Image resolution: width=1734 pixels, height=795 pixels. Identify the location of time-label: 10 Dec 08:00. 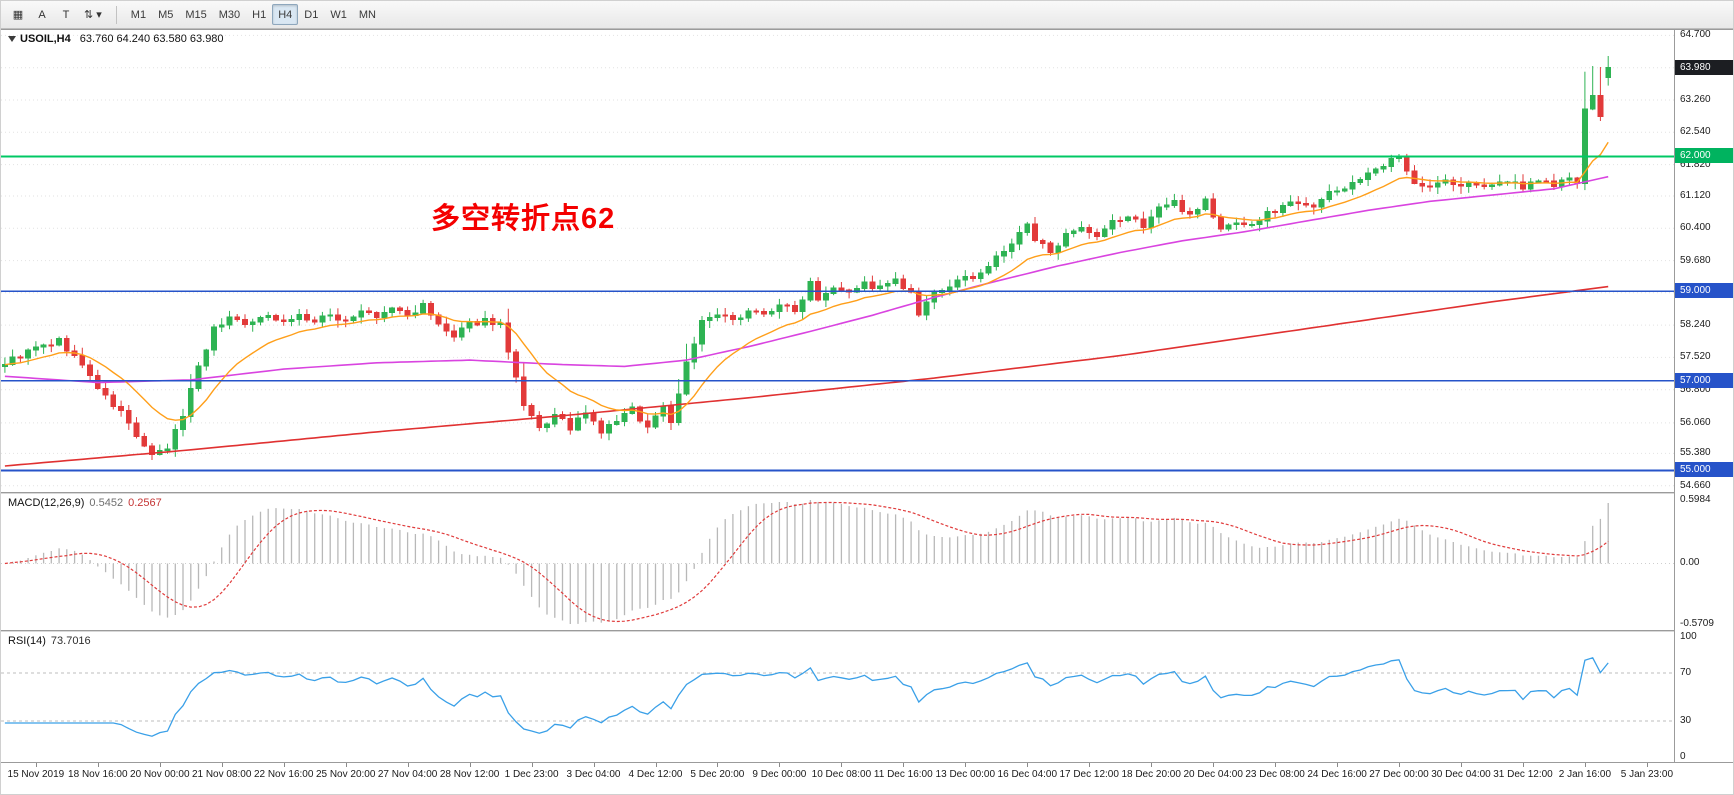
(841, 774).